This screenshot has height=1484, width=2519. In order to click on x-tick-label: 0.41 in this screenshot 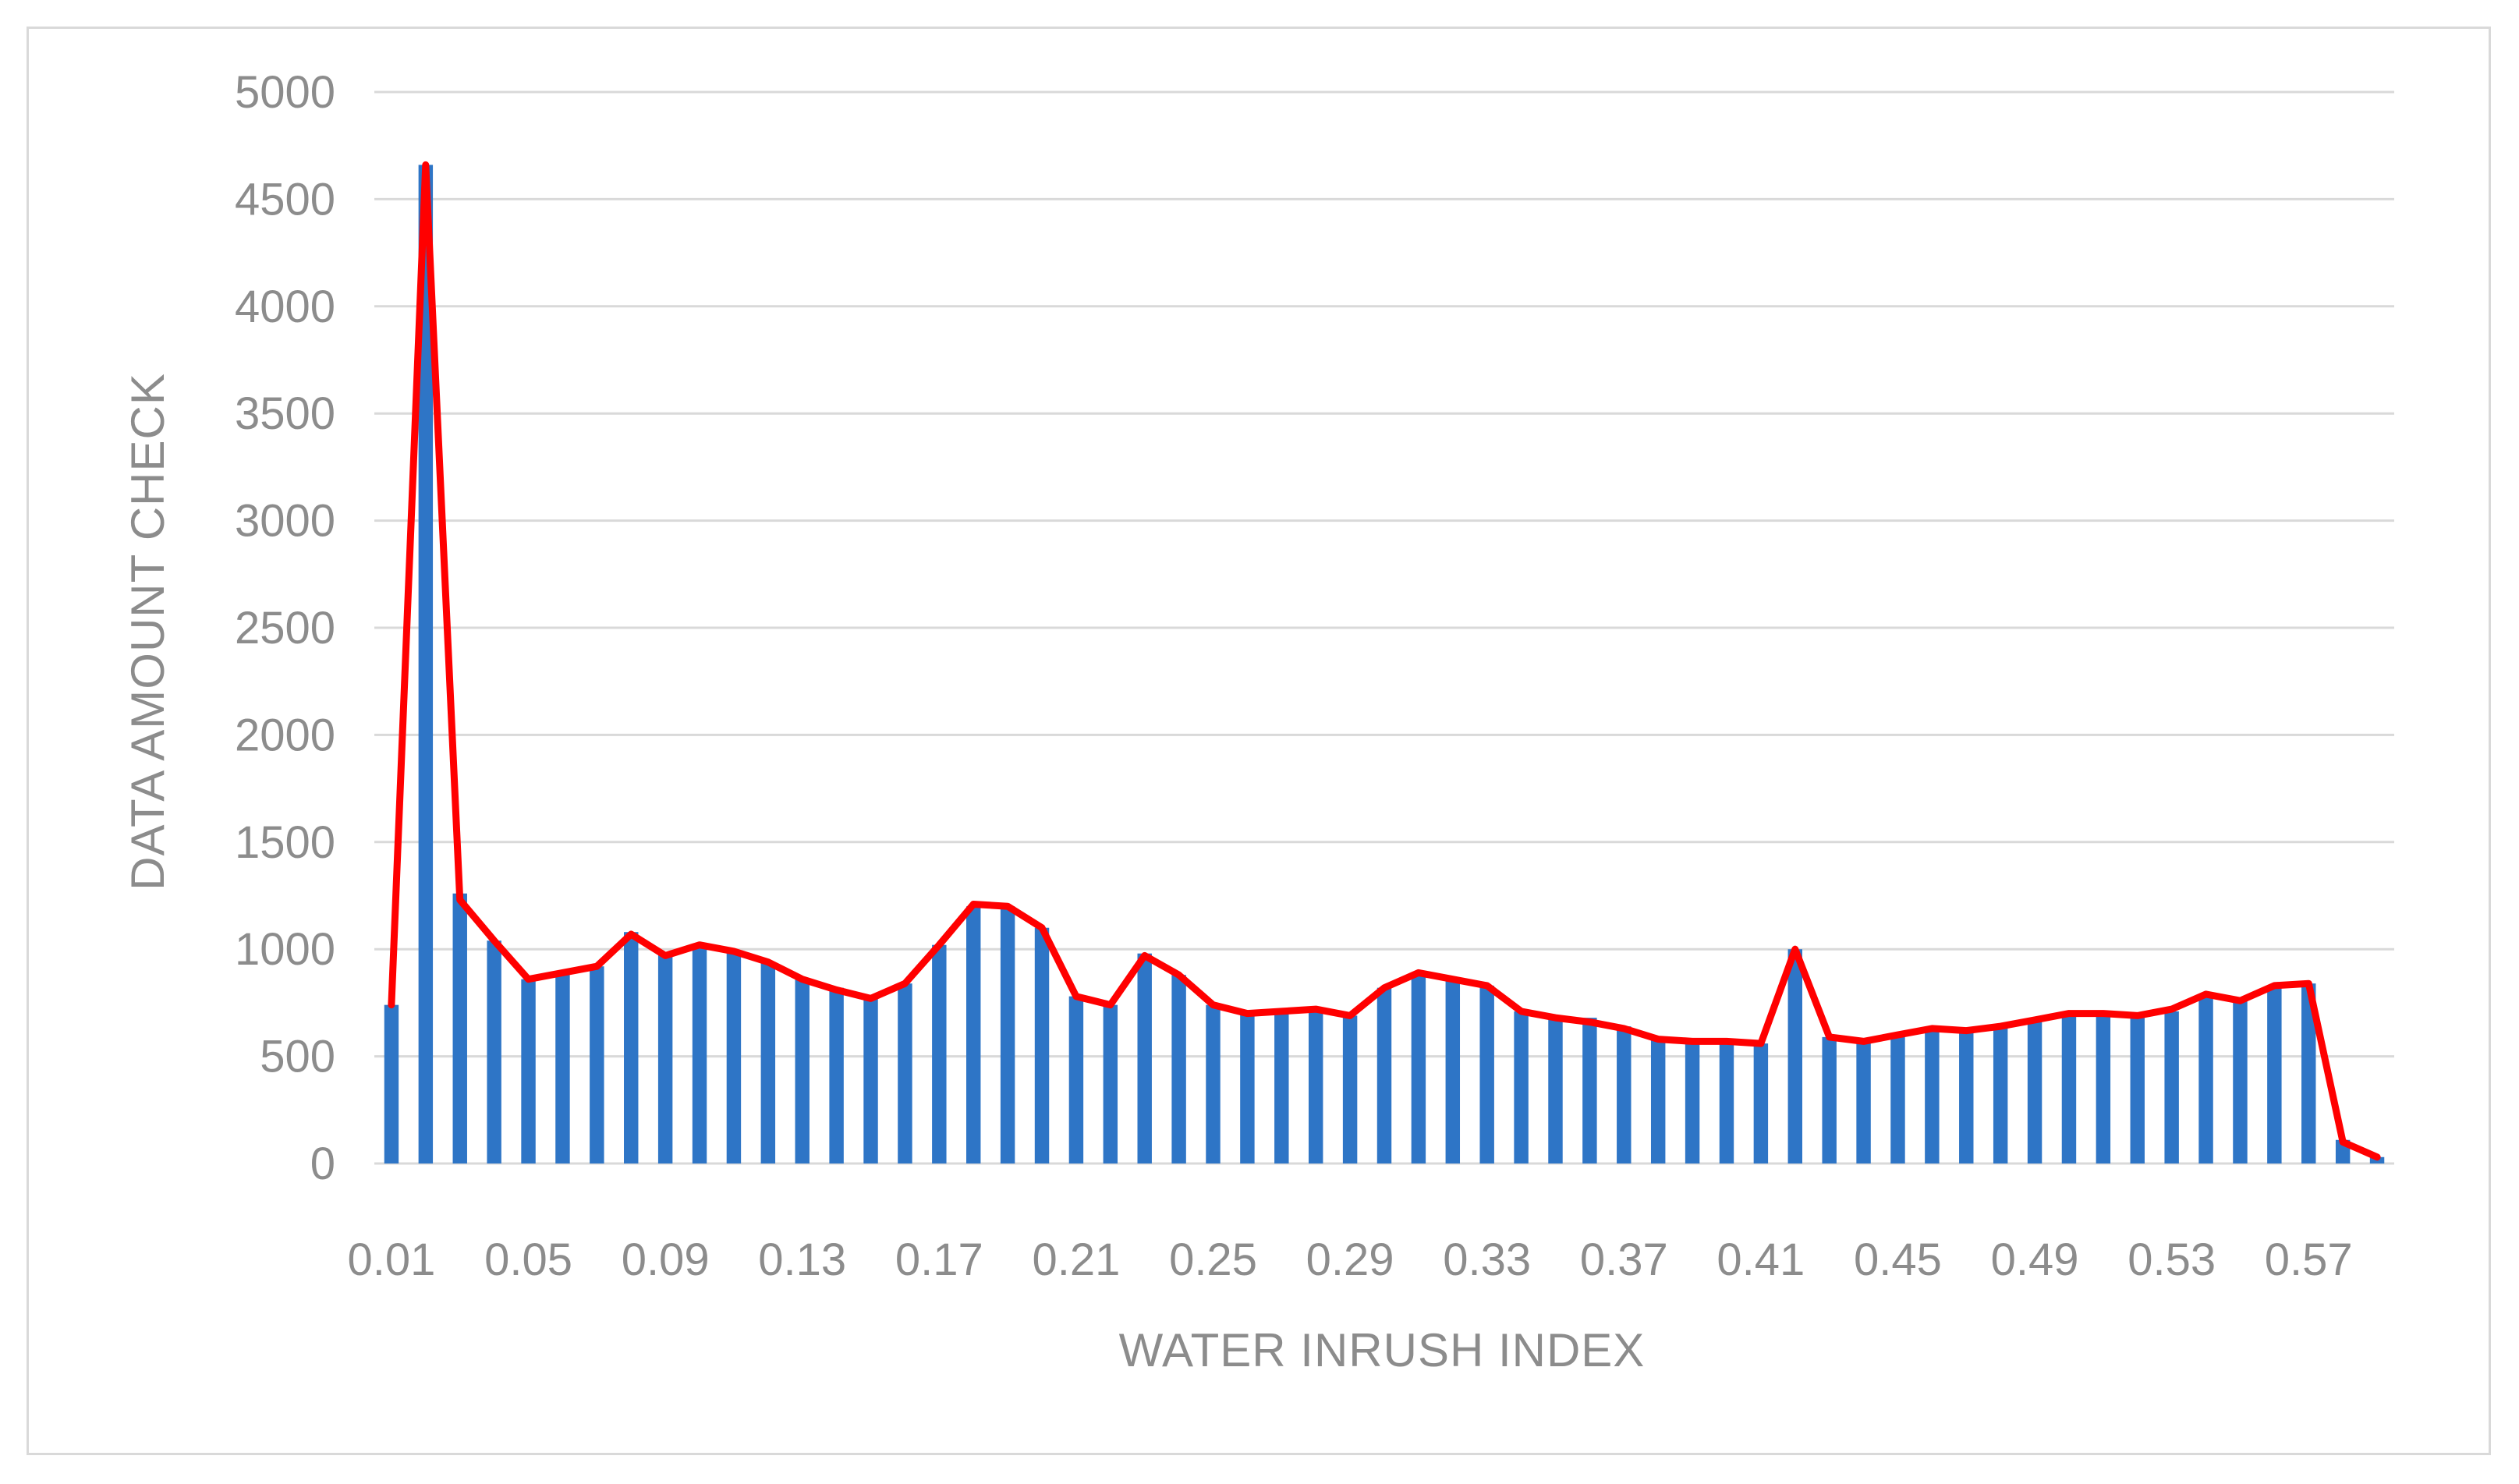, I will do `click(1761, 1259)`.